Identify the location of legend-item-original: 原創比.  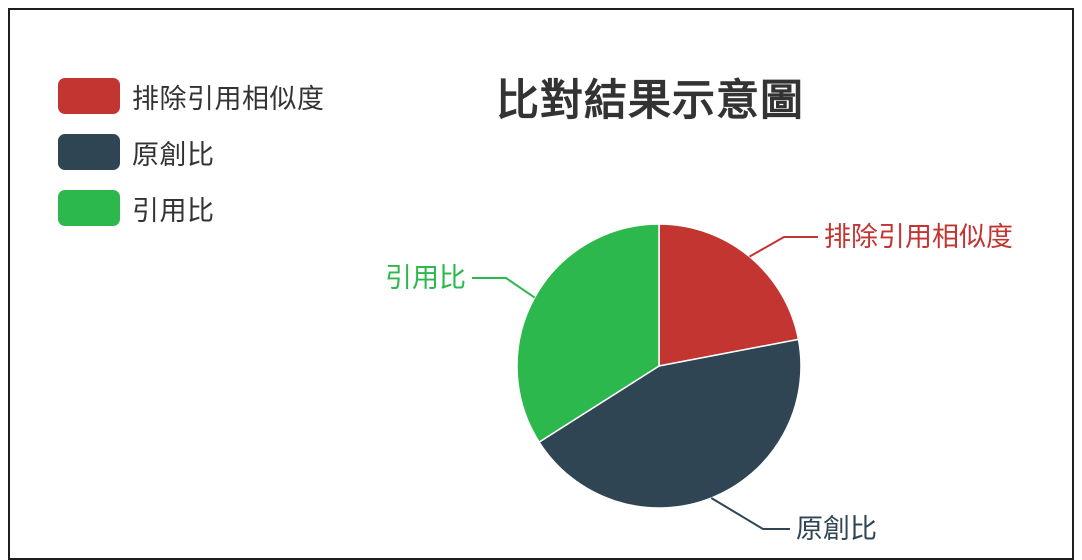
(191, 152).